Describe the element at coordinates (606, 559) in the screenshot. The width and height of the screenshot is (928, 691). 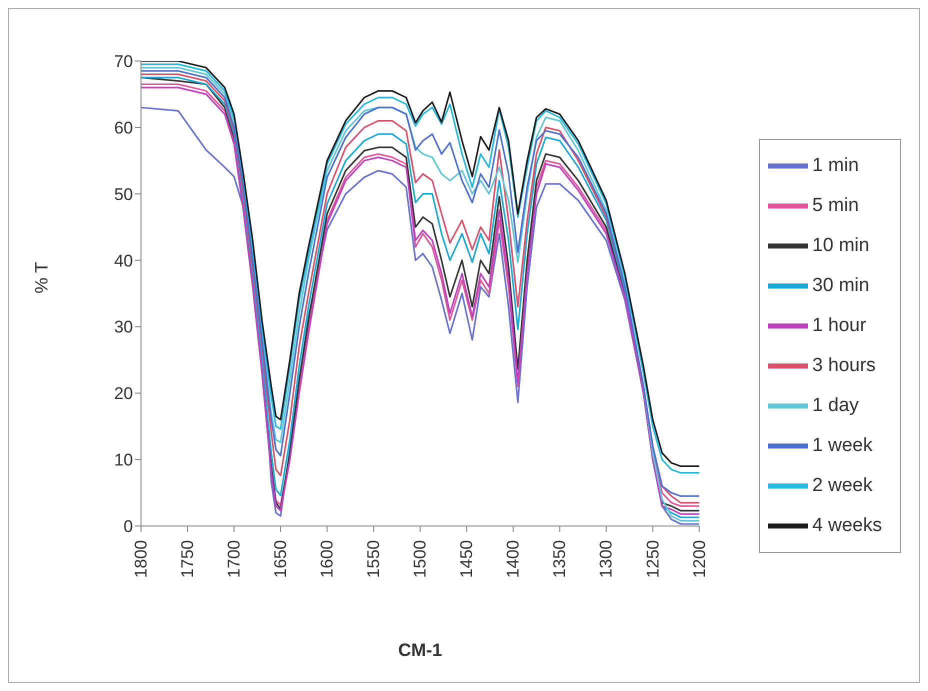
I see `x-tick-label: 1300` at that location.